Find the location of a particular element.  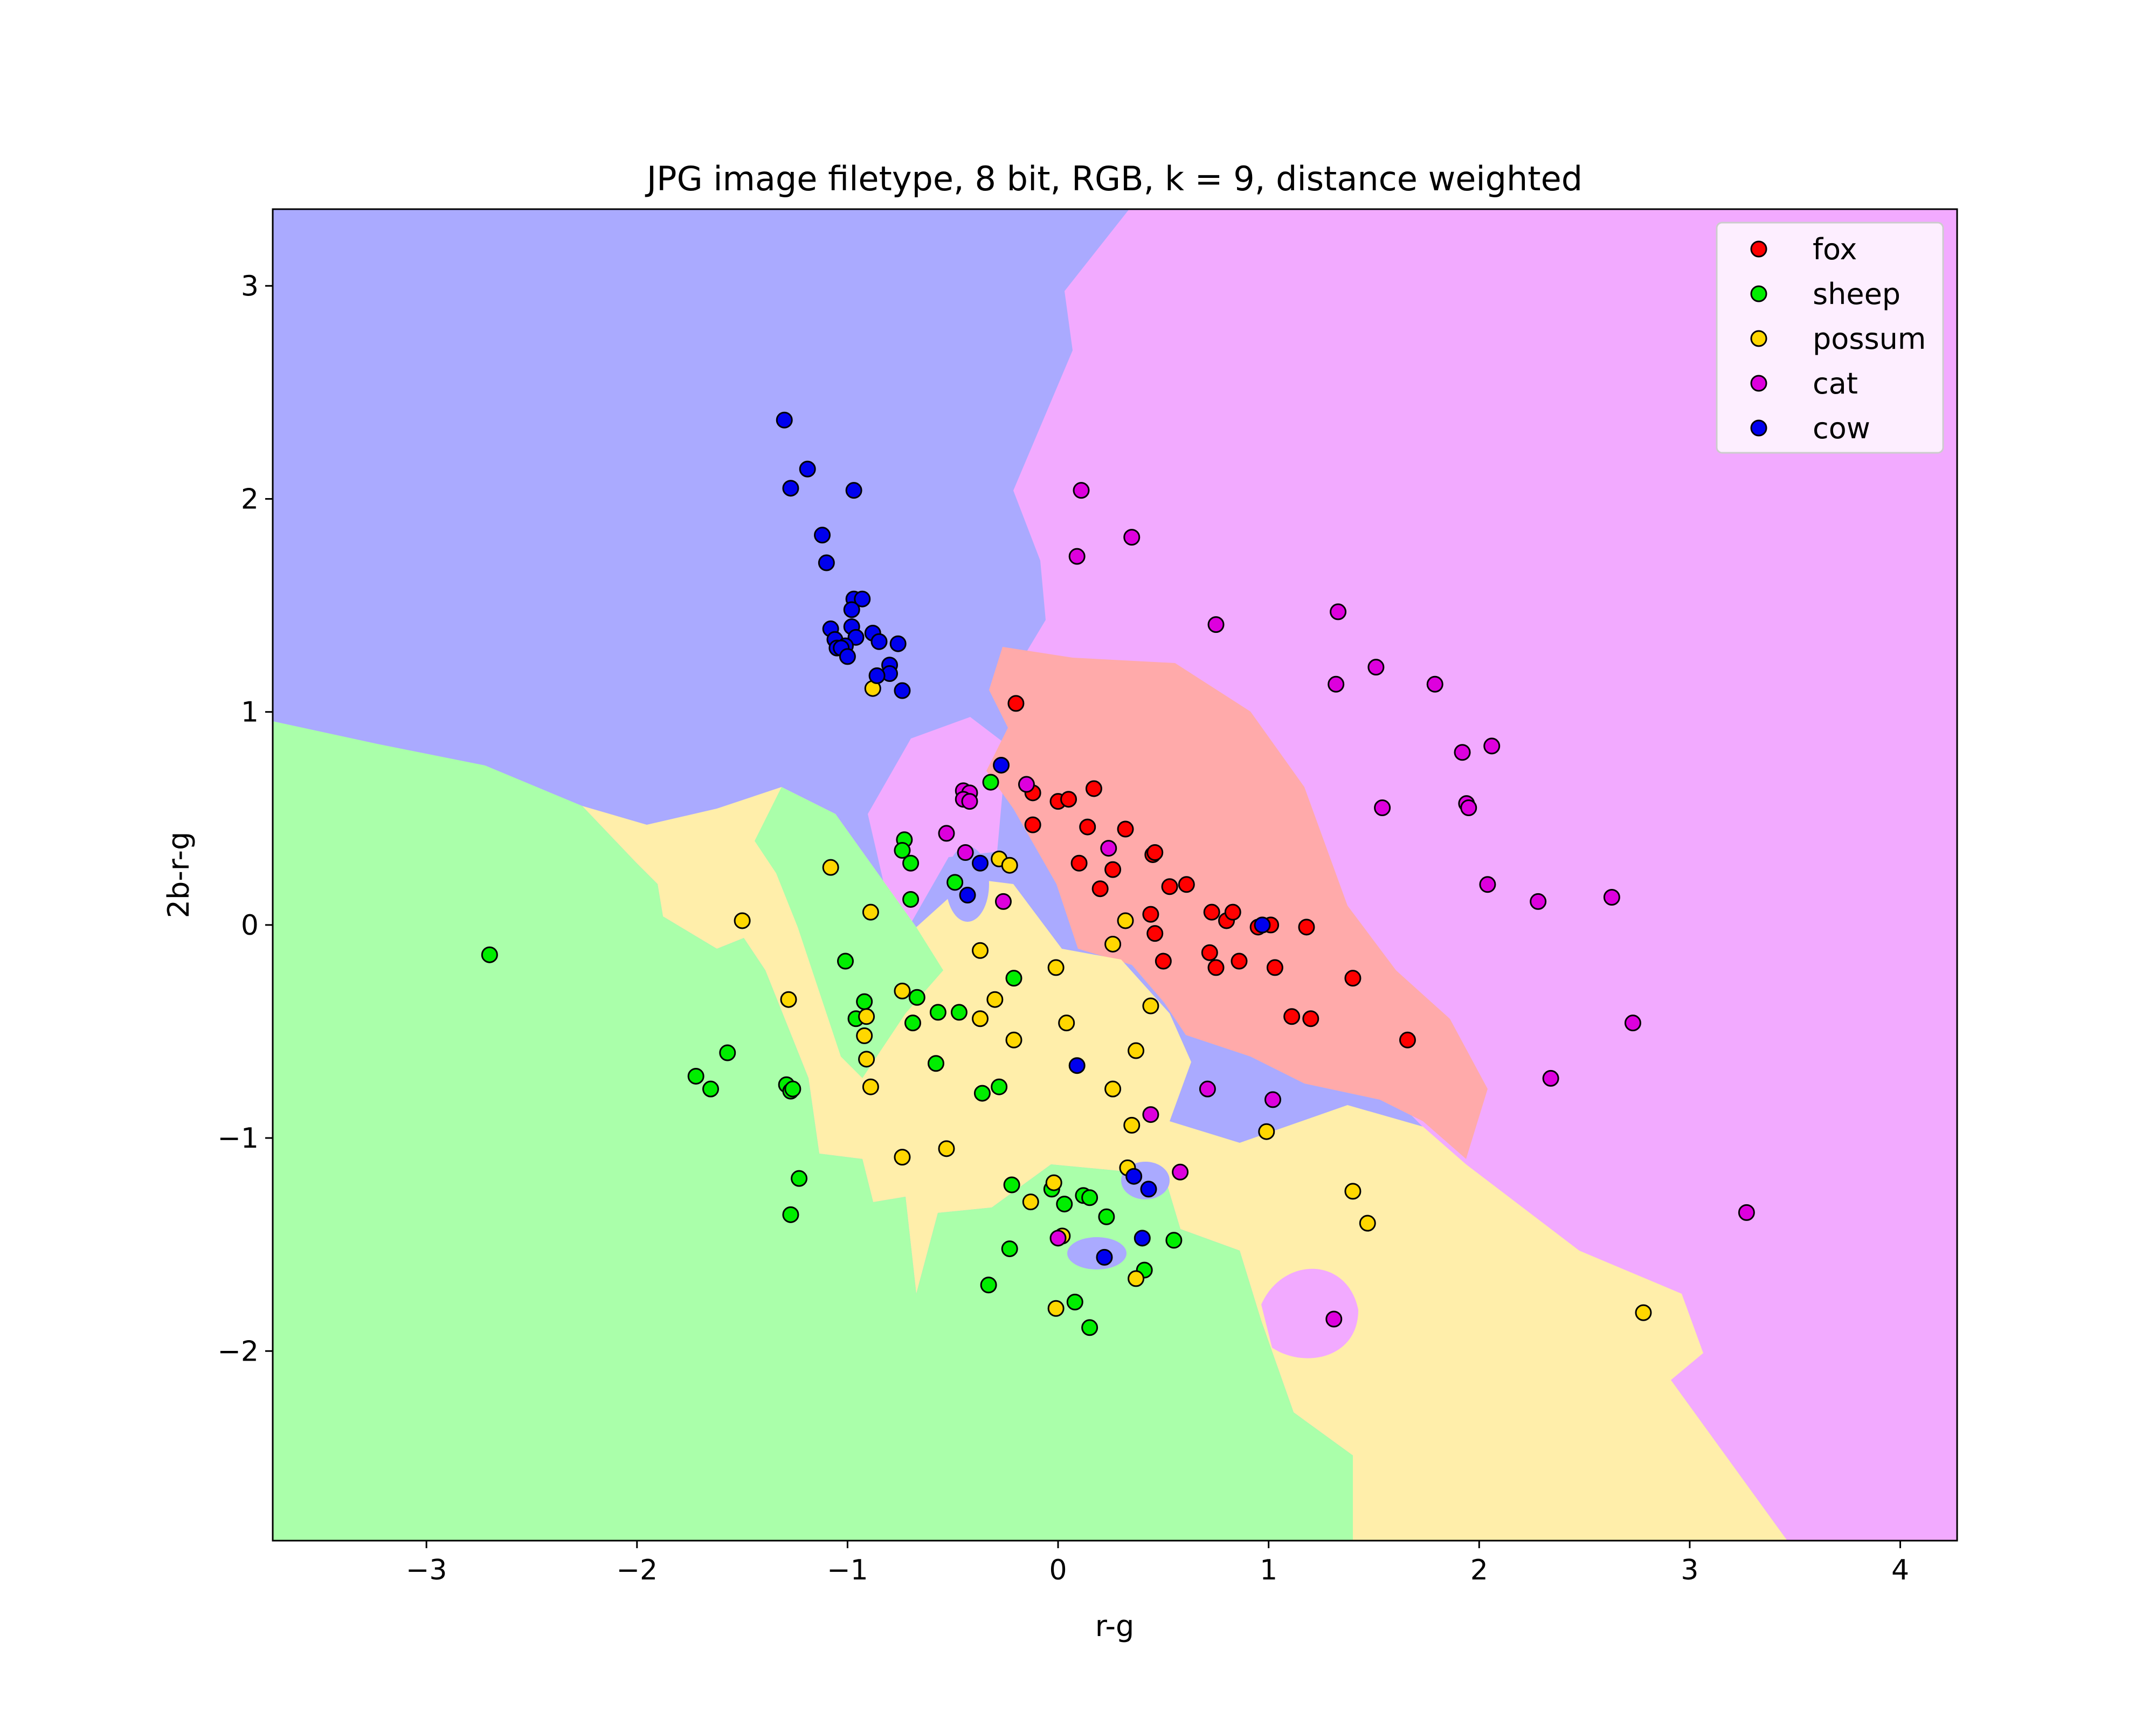

x-axis-ticks: −3 −2 −1 0 1 2 3 4 is located at coordinates (1157, 1563).